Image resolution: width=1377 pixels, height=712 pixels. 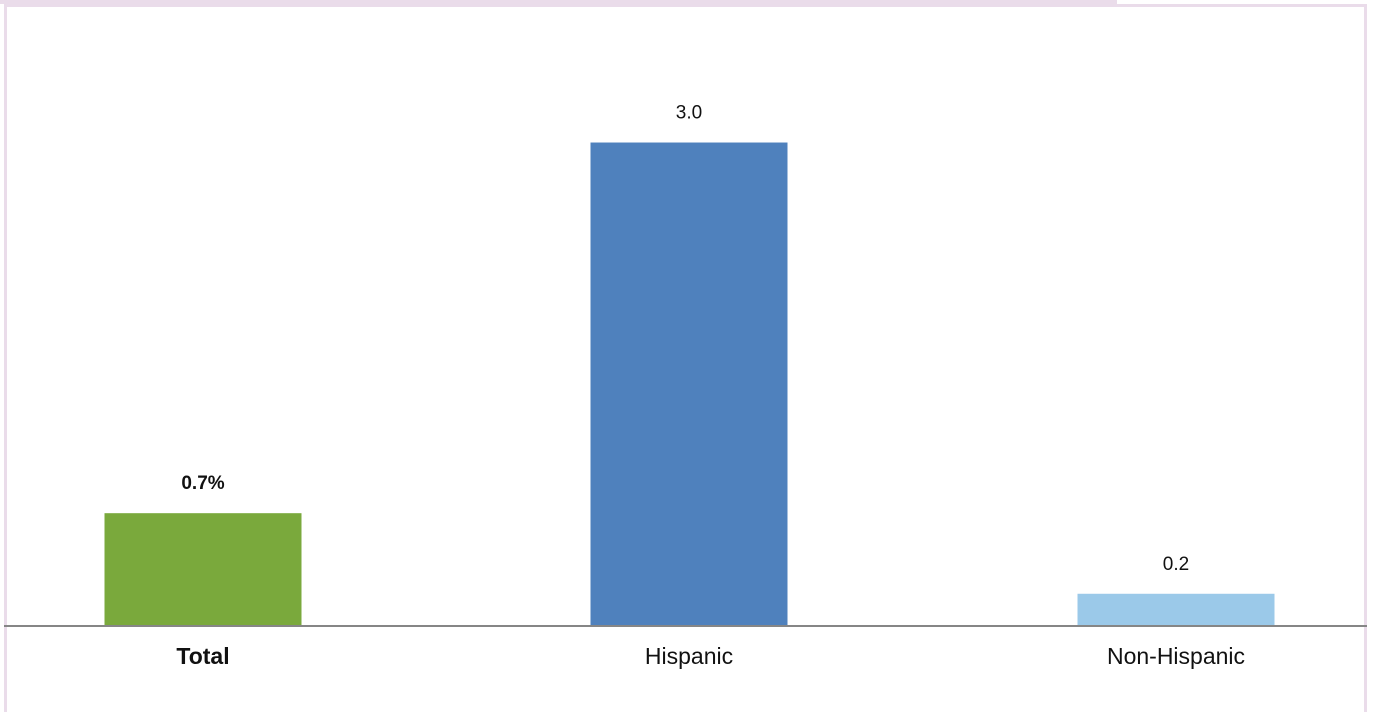 I want to click on data-label-non-hispanic: 0.2, so click(x=1176, y=564).